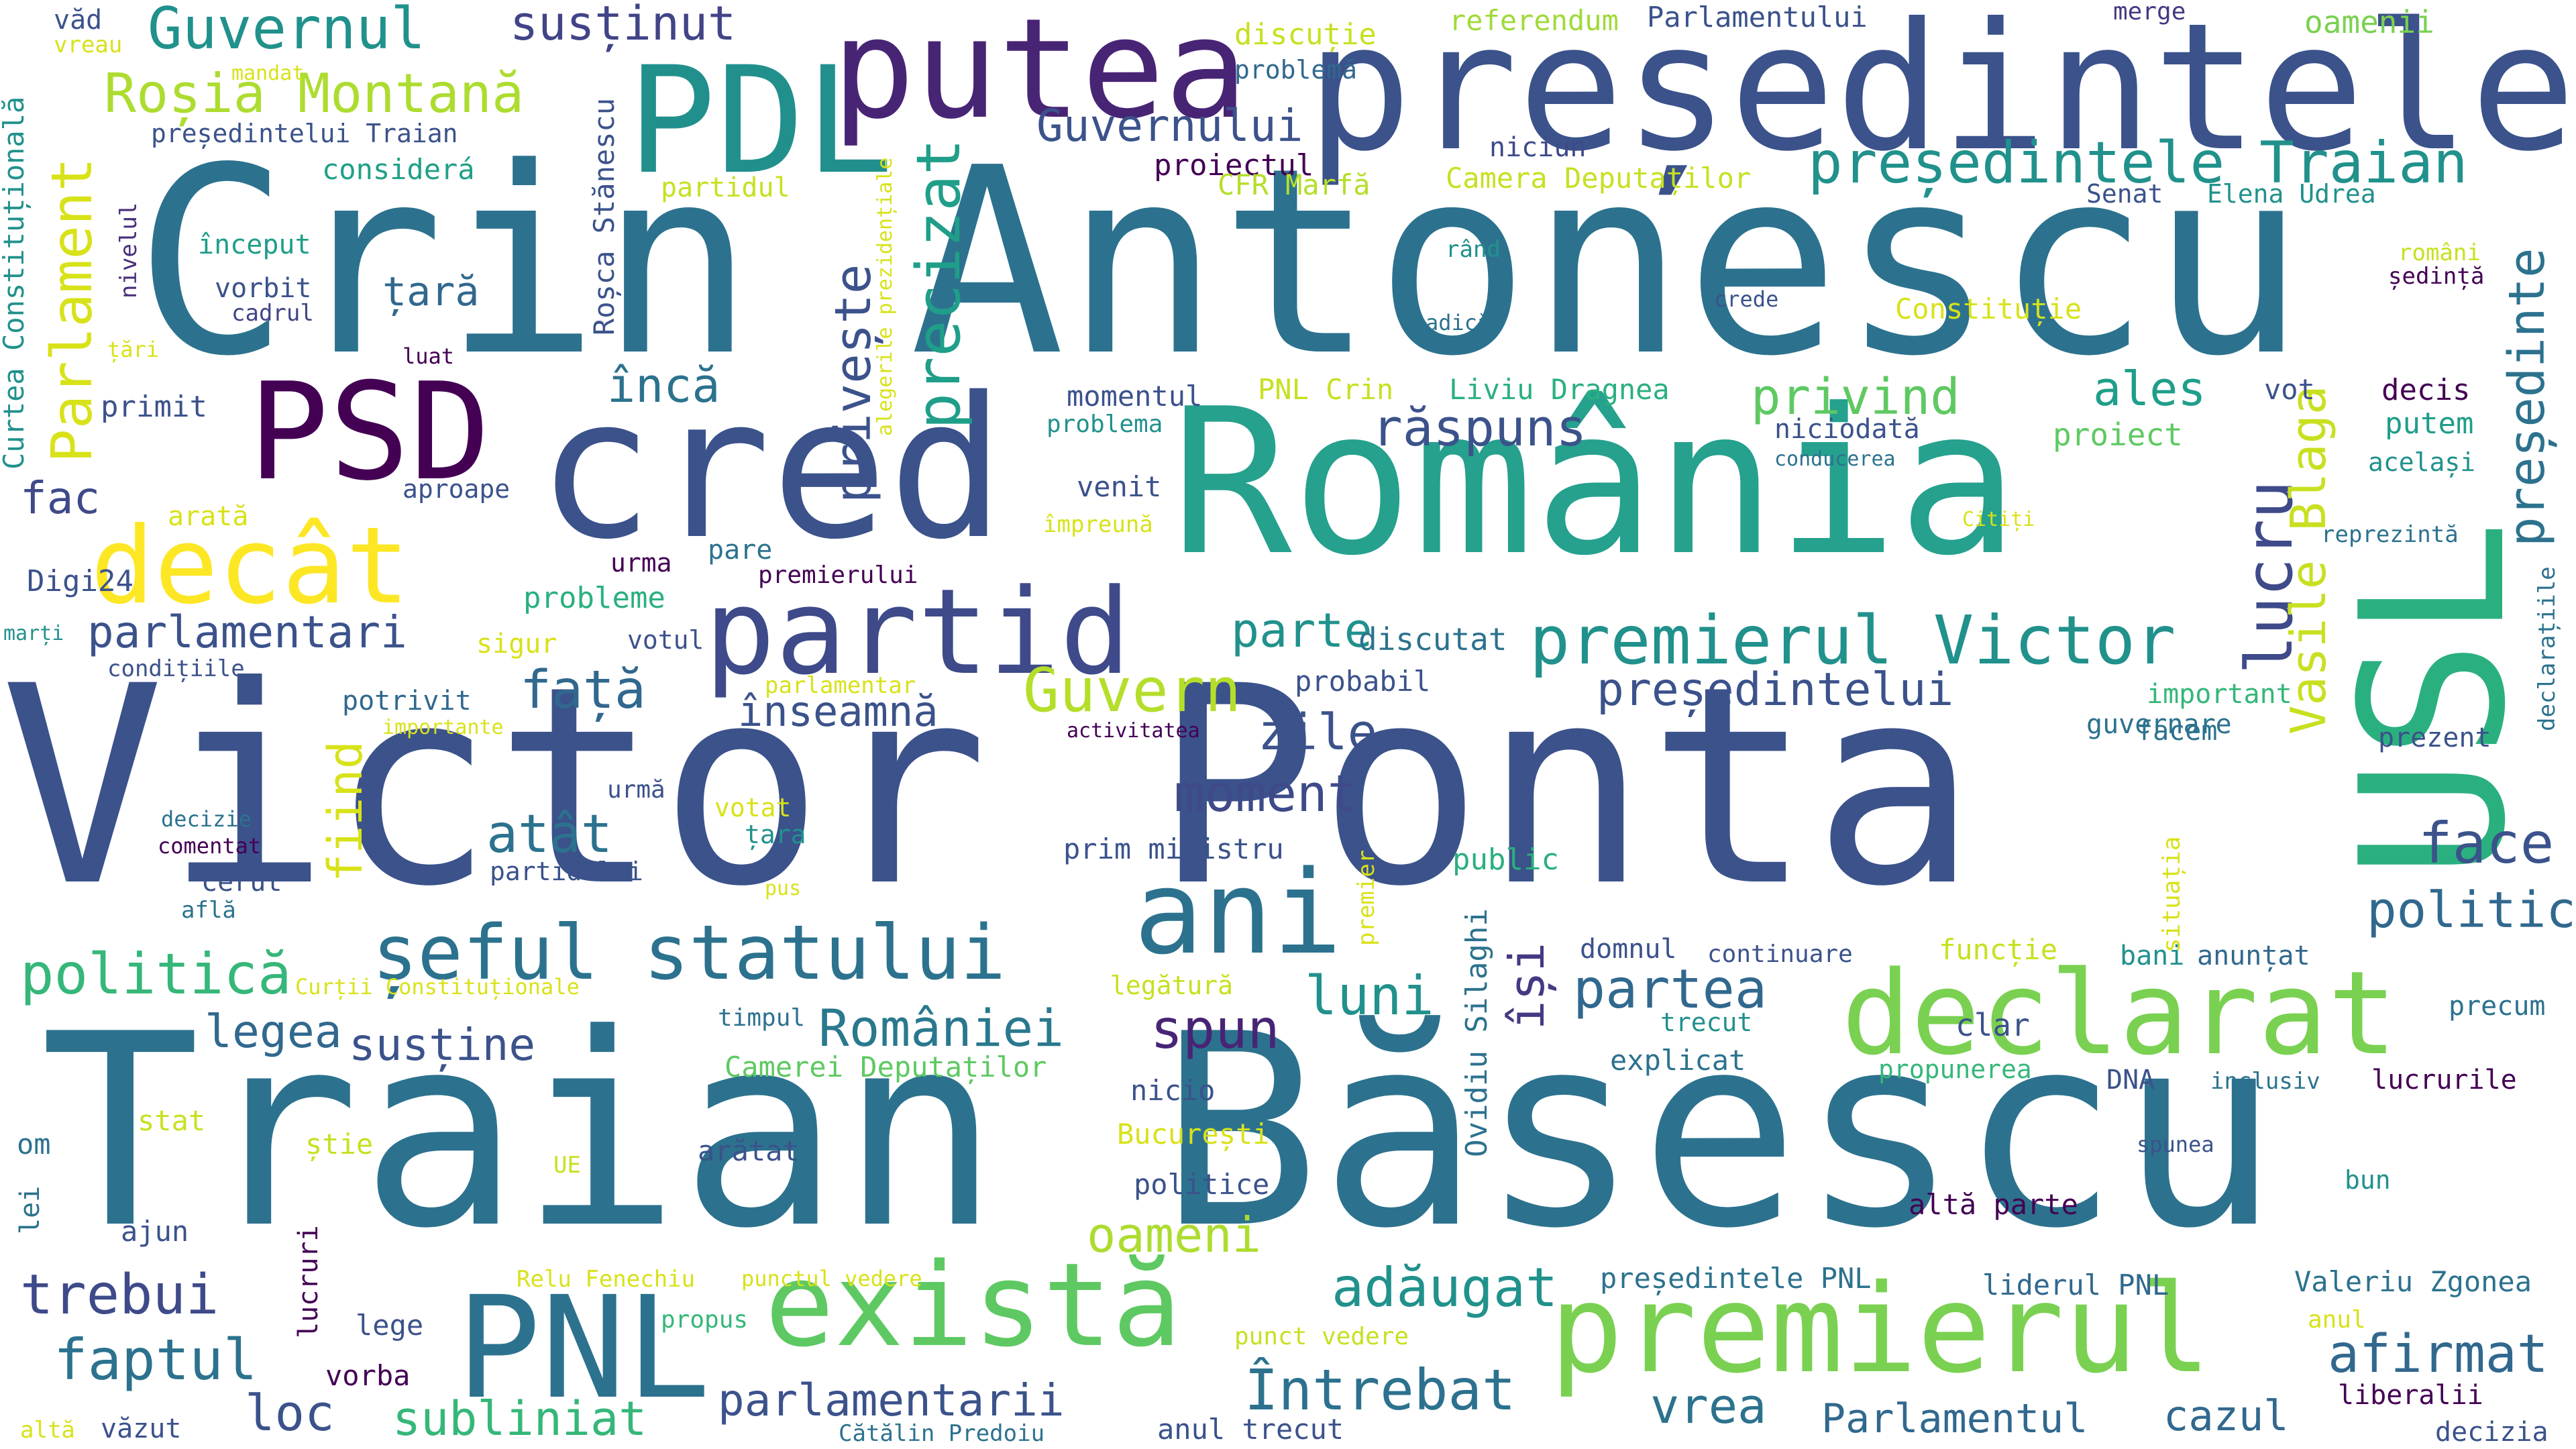 The width and height of the screenshot is (2576, 1449). Describe the element at coordinates (1736, 1278) in the screenshot. I see `word: președintele PNL` at that location.